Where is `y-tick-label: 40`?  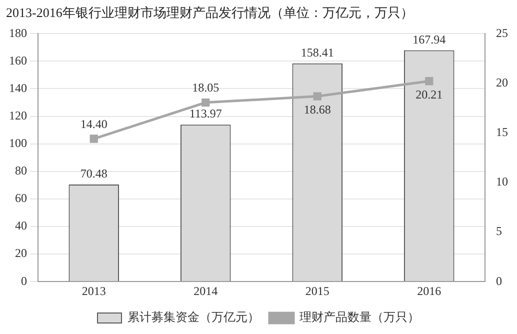 y-tick-label: 40 is located at coordinates (21, 225).